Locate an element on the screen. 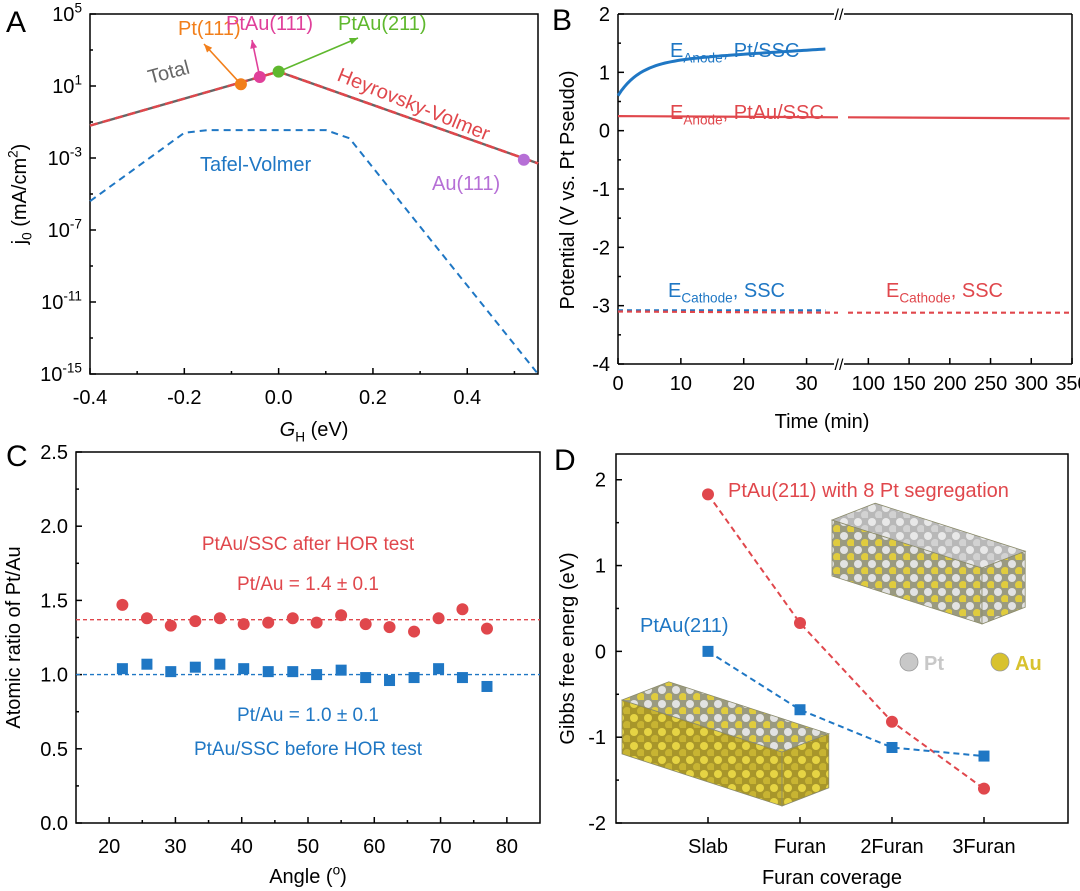 The image size is (1080, 891). y-tick-label: 10⁻³ is located at coordinates (65, 157).